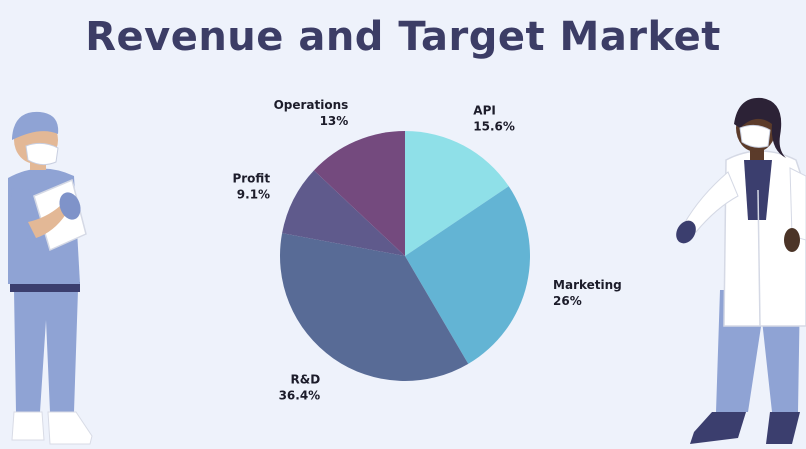  I want to click on doctor-with-clipboard-illustration, so click(50, 278).